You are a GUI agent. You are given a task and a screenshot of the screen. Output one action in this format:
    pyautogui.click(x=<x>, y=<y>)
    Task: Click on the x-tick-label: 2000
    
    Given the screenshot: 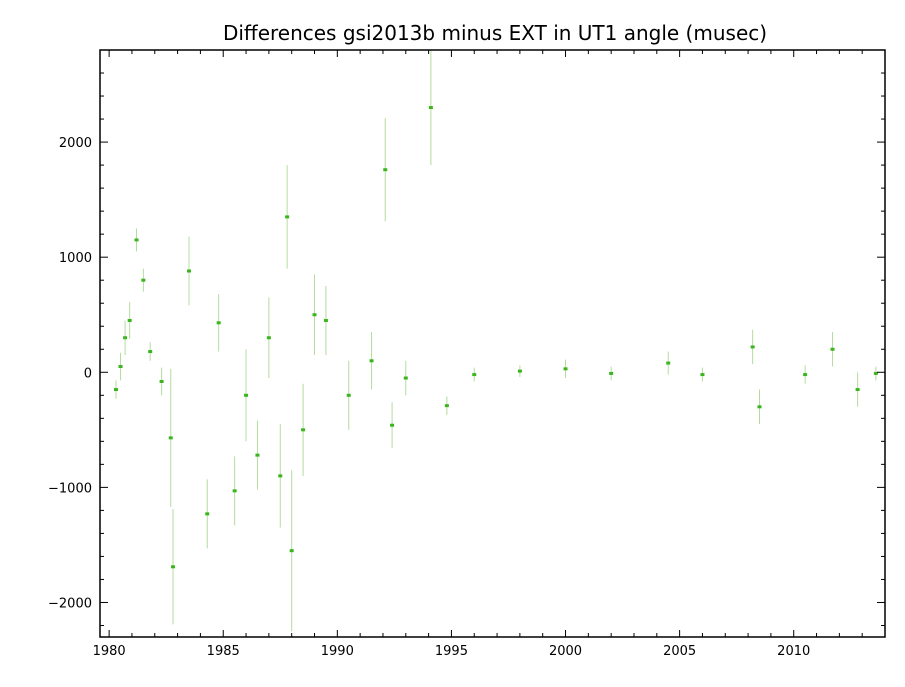 What is the action you would take?
    pyautogui.click(x=565, y=651)
    